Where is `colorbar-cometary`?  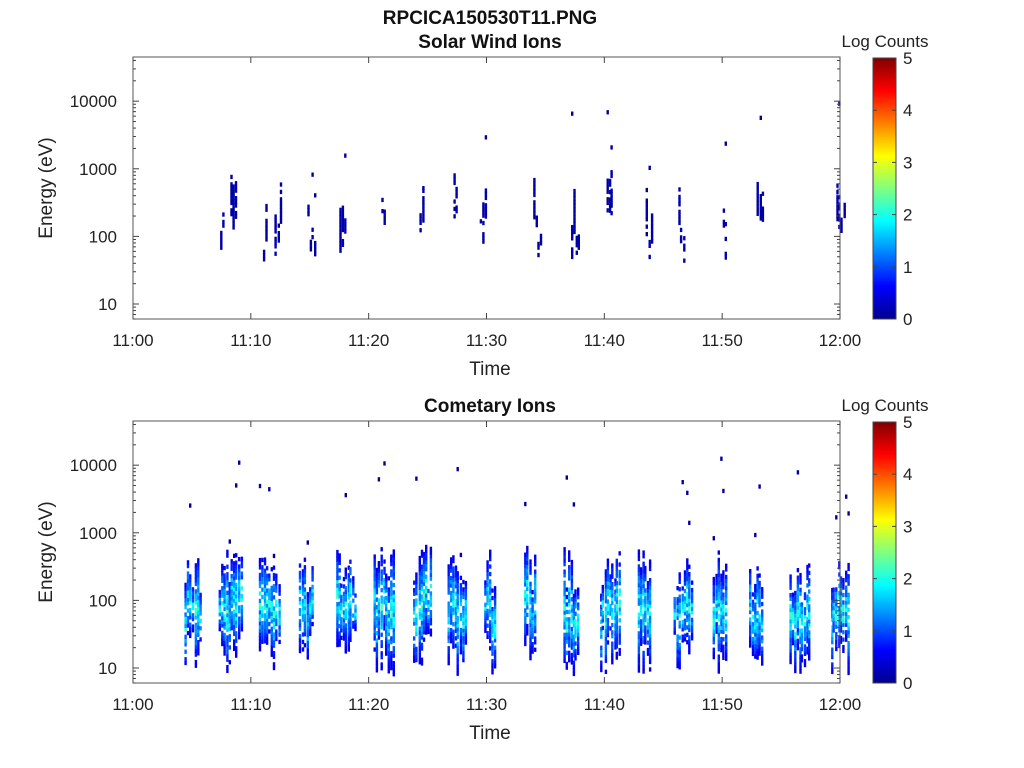
colorbar-cometary is located at coordinates (884, 552).